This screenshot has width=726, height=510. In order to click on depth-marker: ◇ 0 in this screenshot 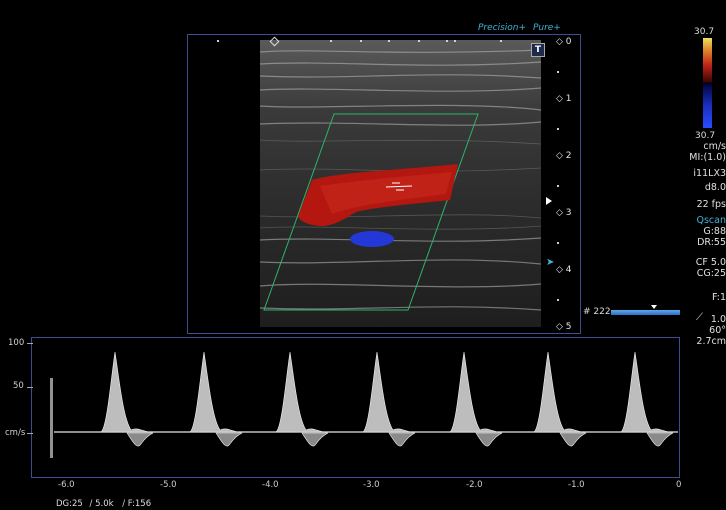, I will do `click(564, 42)`.